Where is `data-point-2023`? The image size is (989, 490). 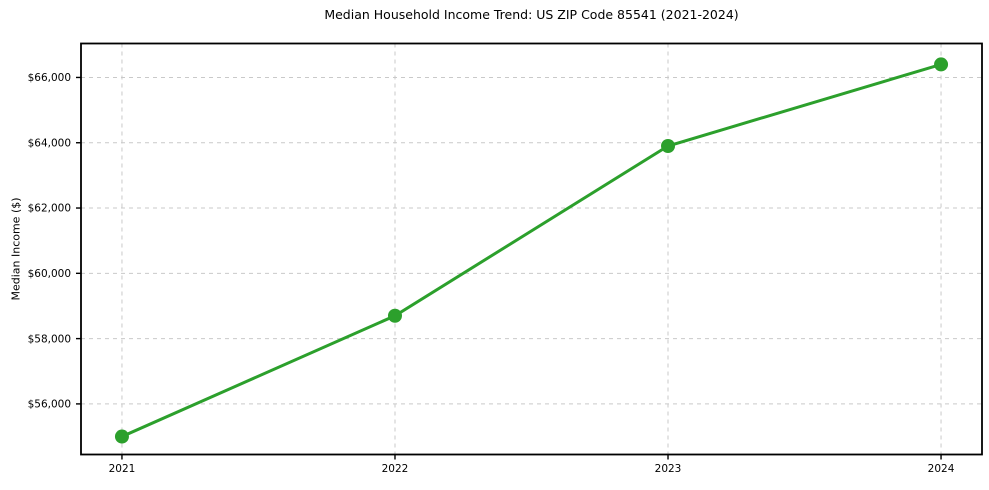 data-point-2023 is located at coordinates (668, 146).